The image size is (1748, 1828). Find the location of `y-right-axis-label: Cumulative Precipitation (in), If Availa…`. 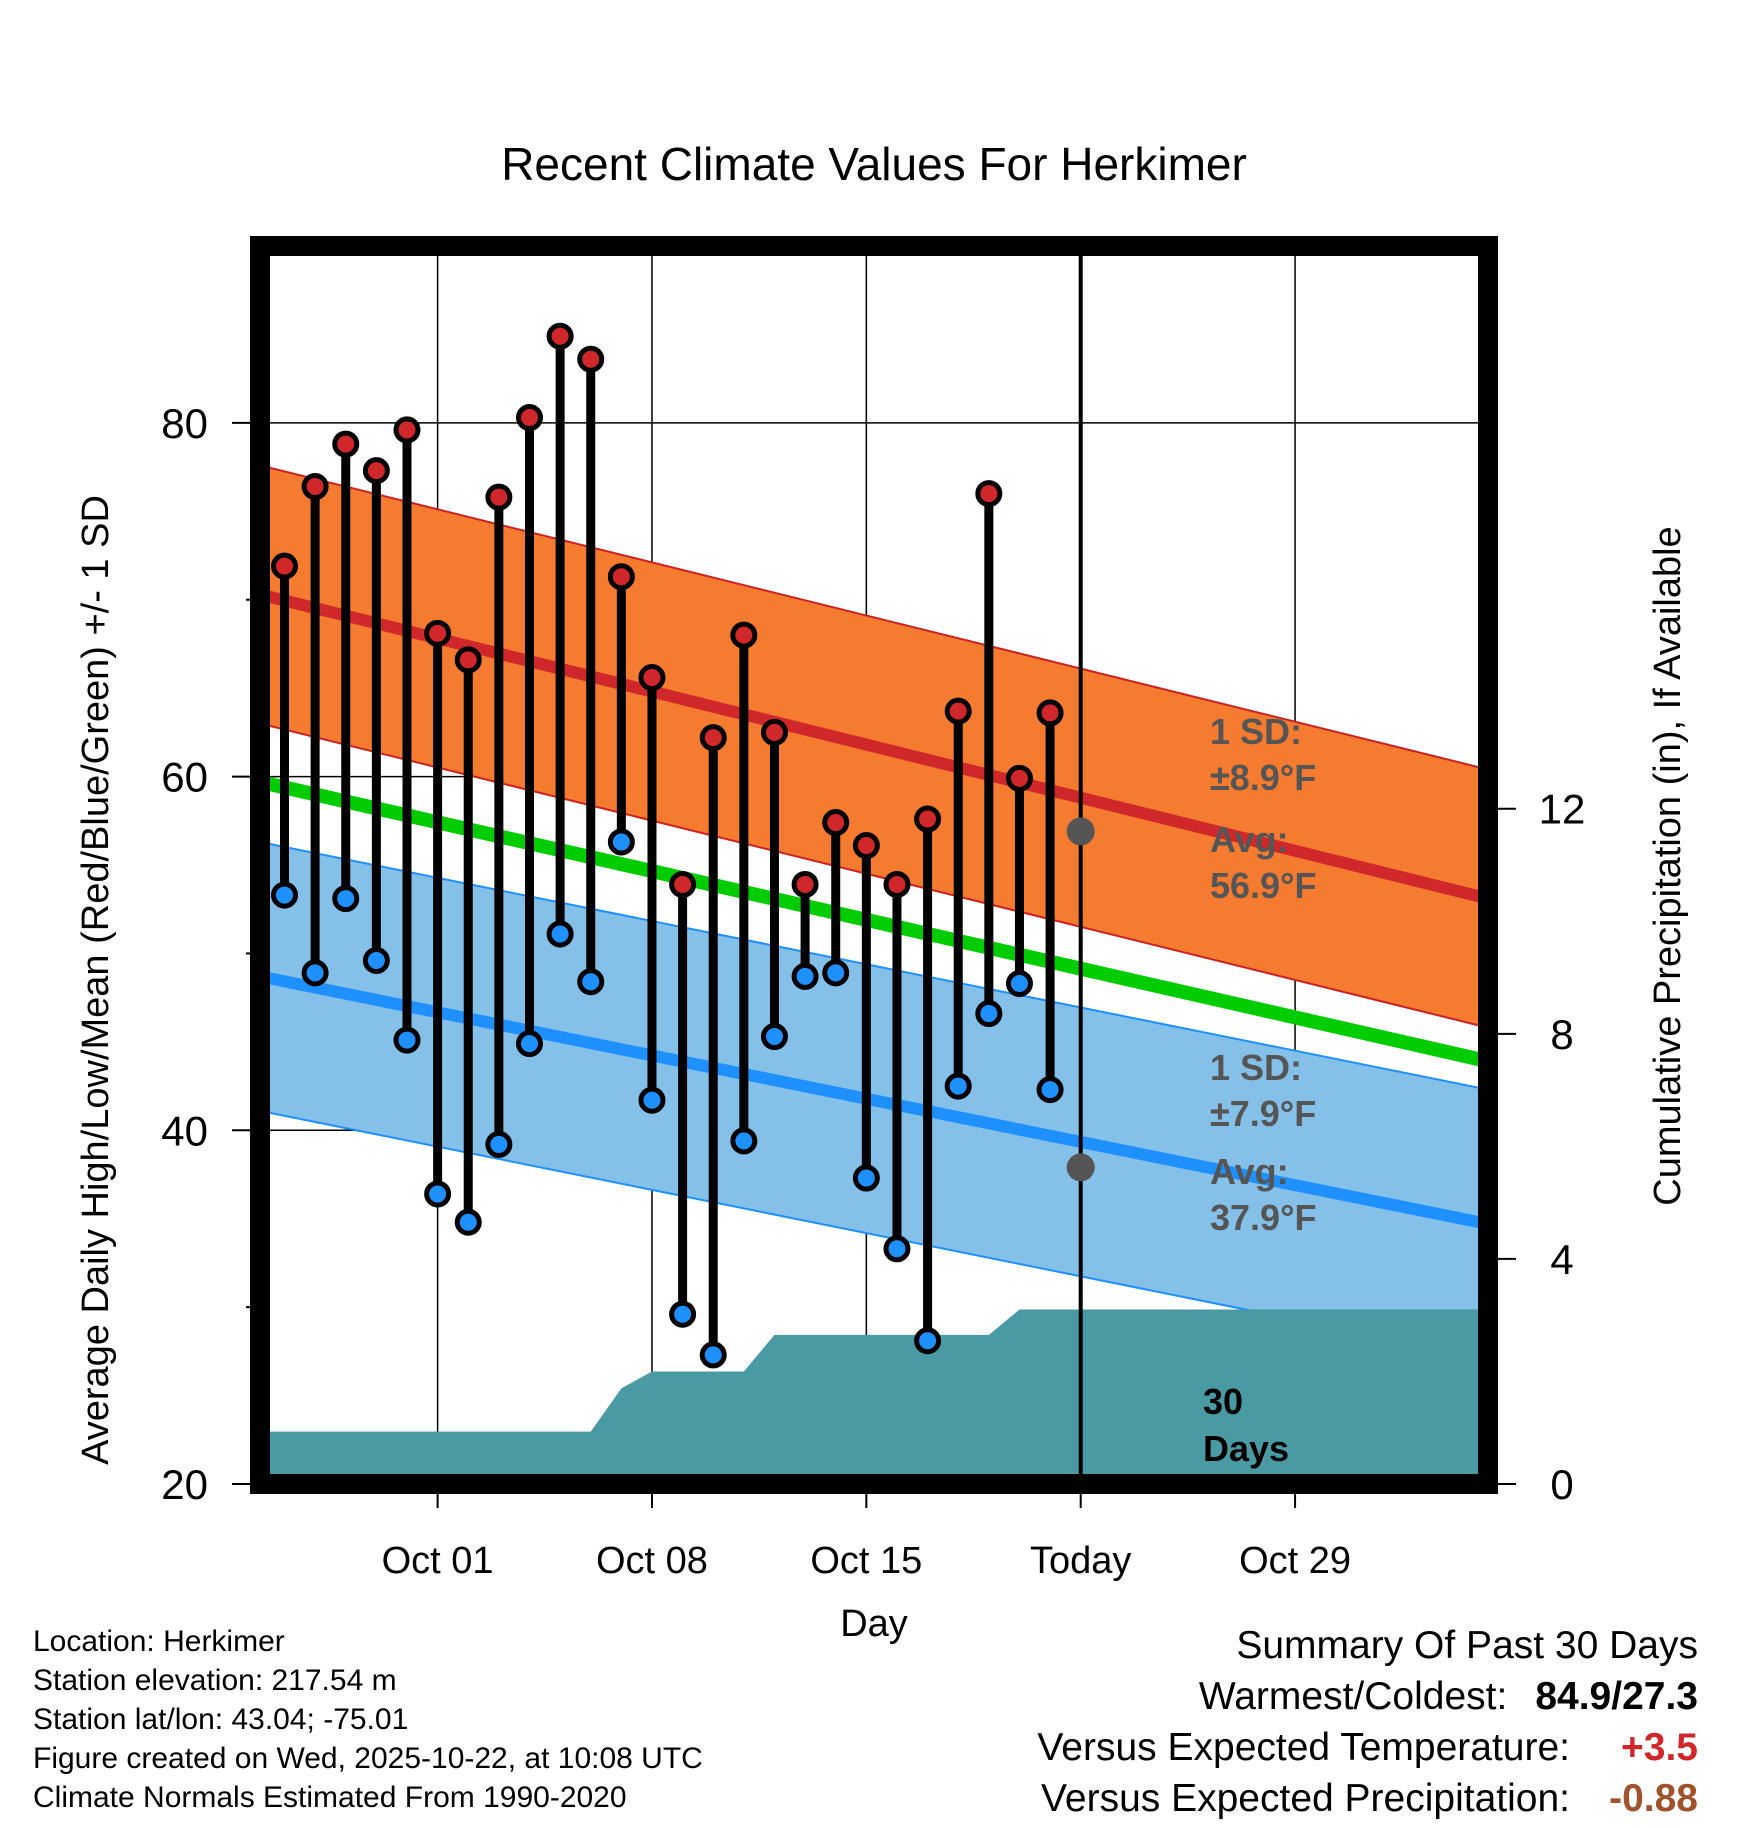

y-right-axis-label: Cumulative Precipitation (in), If Availa… is located at coordinates (1668, 865).